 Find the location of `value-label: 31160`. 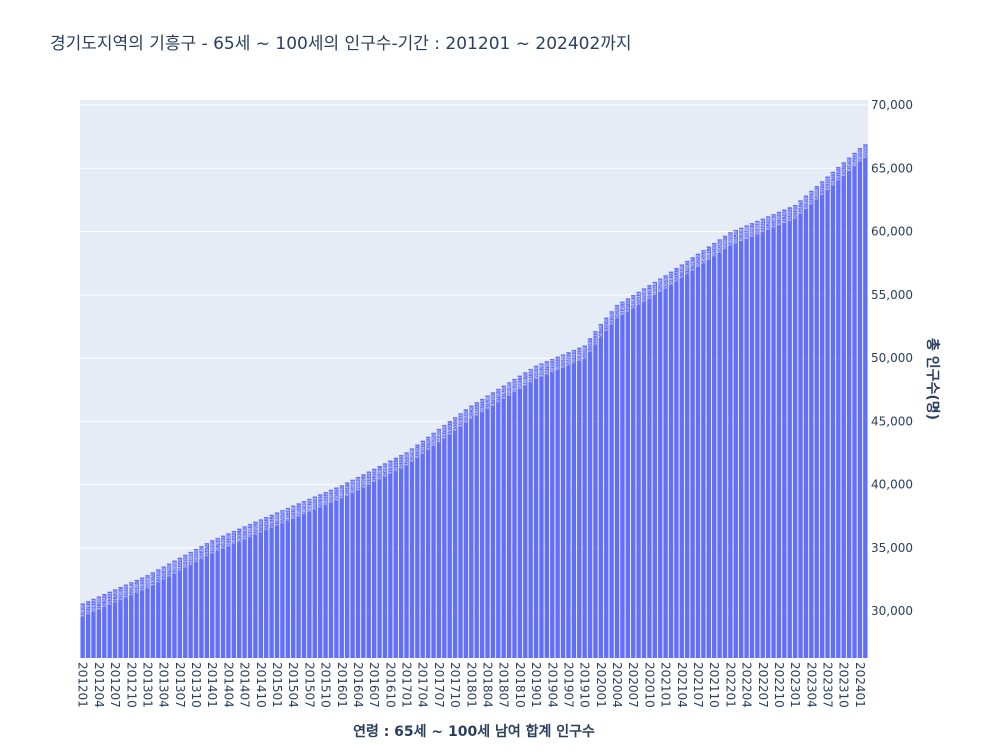

value-label: 31160 is located at coordinates (98, 603).